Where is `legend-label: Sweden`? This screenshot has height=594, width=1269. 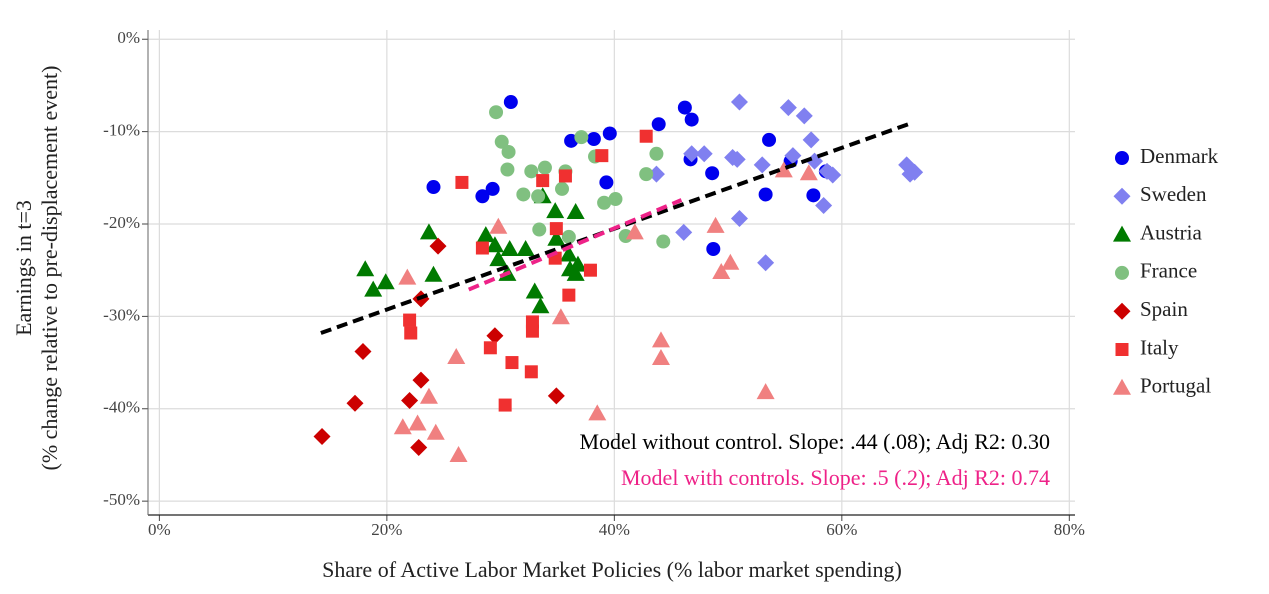
legend-label: Sweden is located at coordinates (1173, 194).